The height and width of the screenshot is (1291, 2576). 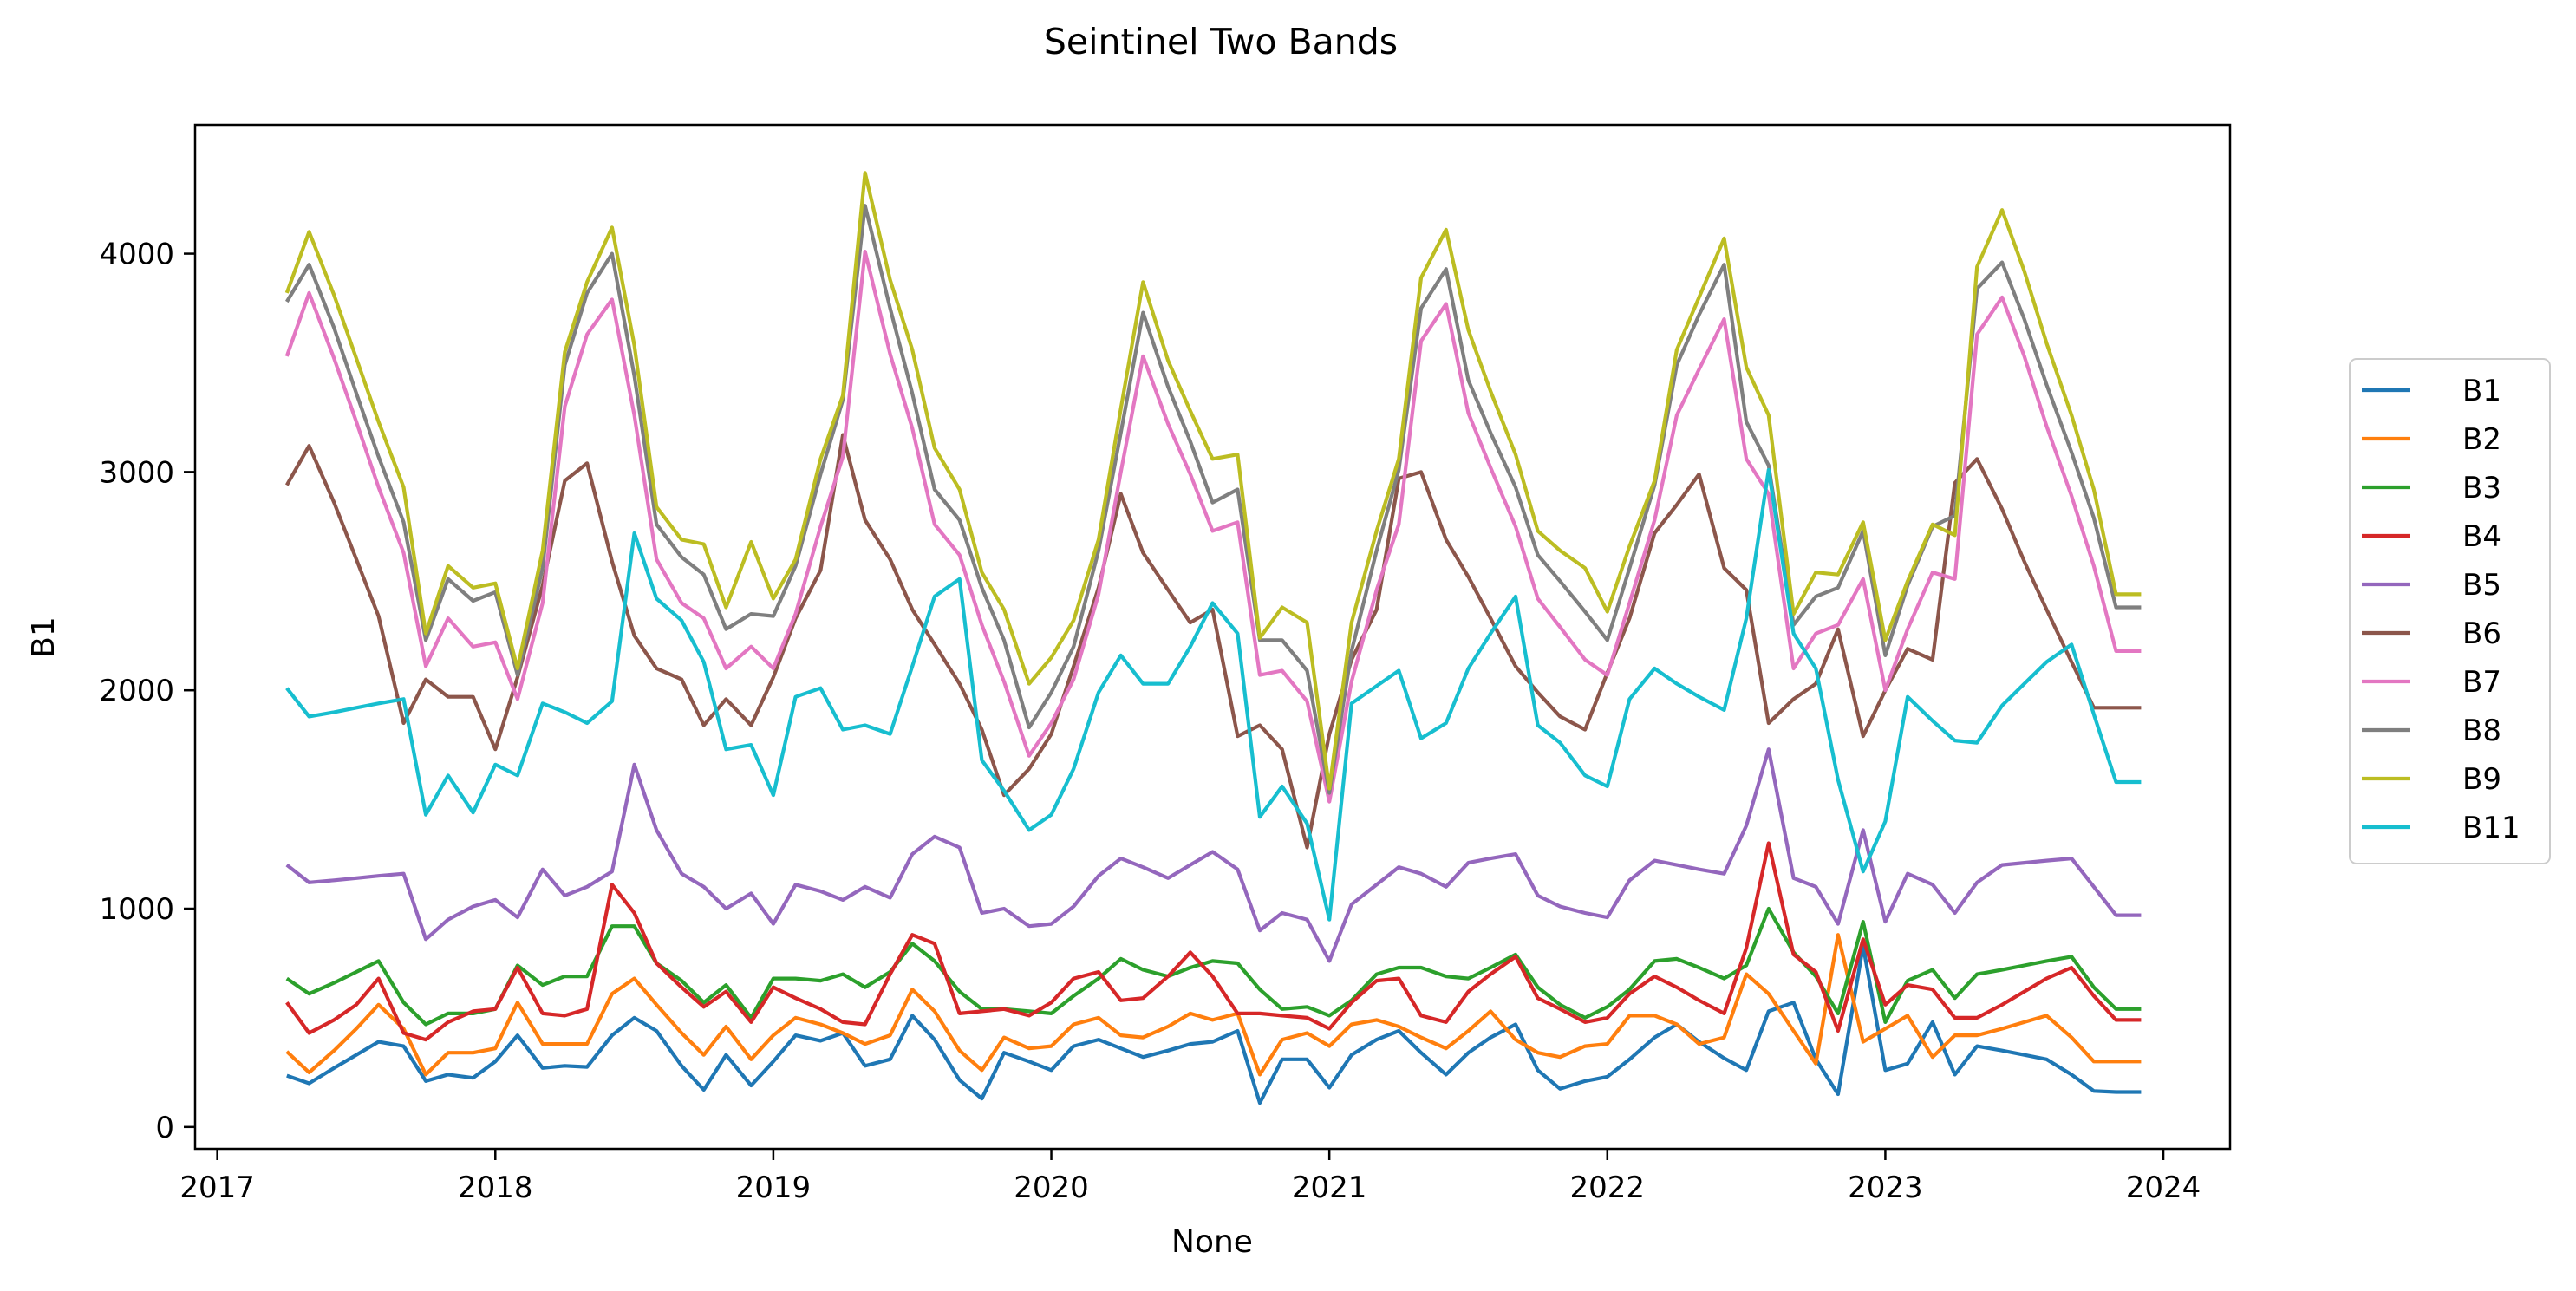 What do you see at coordinates (2492, 828) in the screenshot?
I see `legend-label-b11: B11` at bounding box center [2492, 828].